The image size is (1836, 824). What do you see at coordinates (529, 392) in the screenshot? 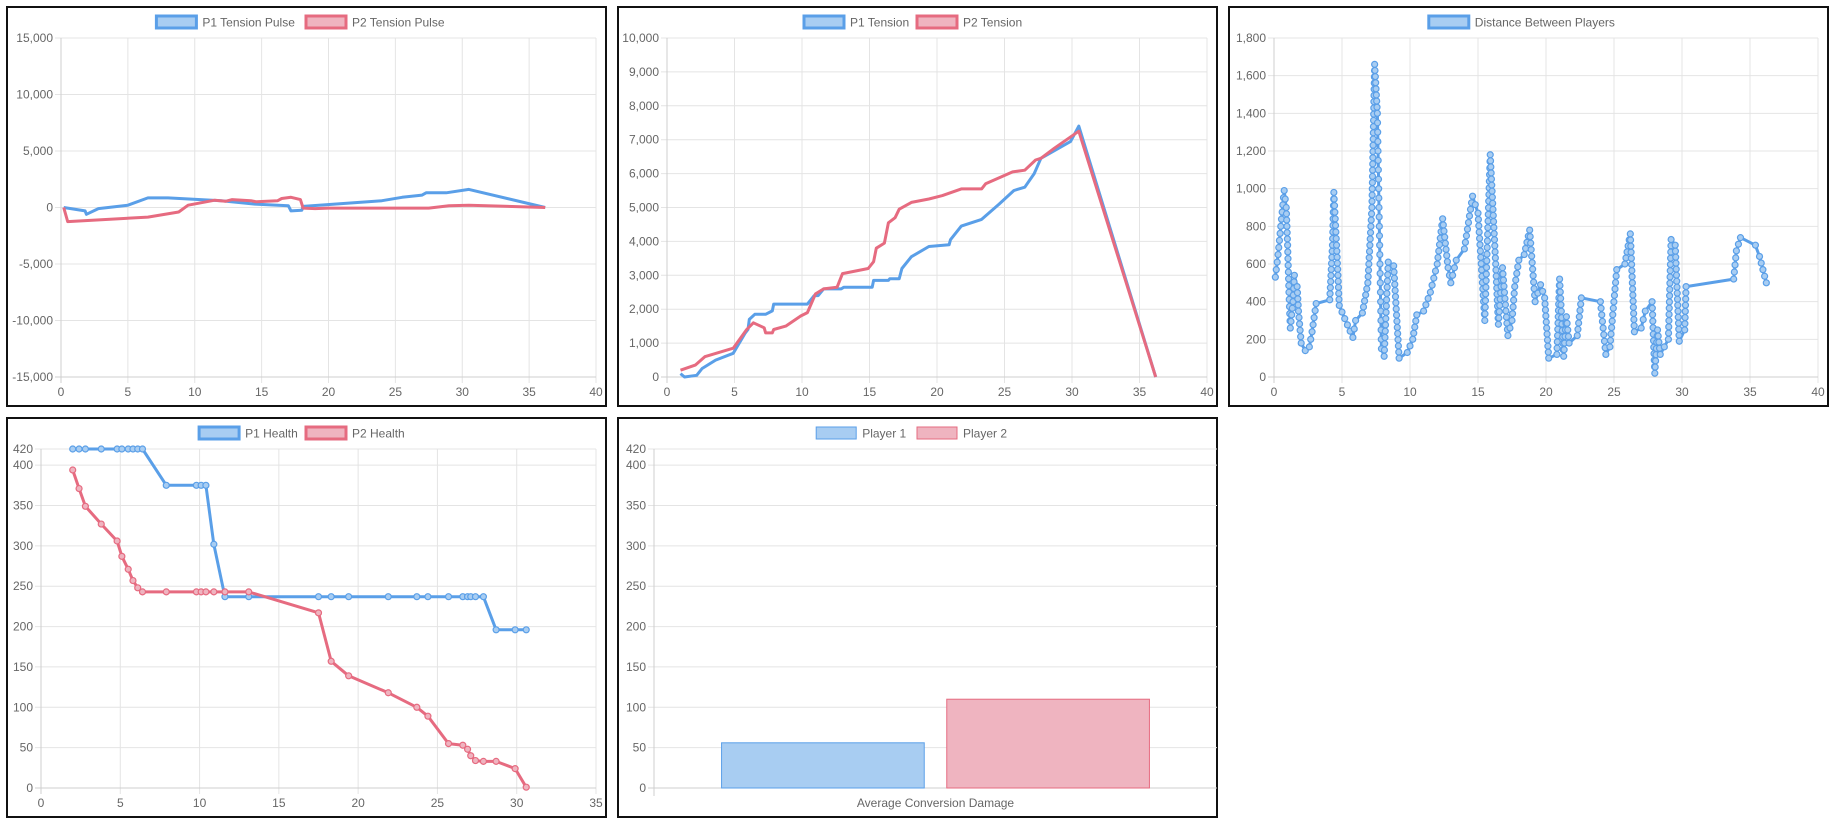
I see `x-tick-label: 35` at bounding box center [529, 392].